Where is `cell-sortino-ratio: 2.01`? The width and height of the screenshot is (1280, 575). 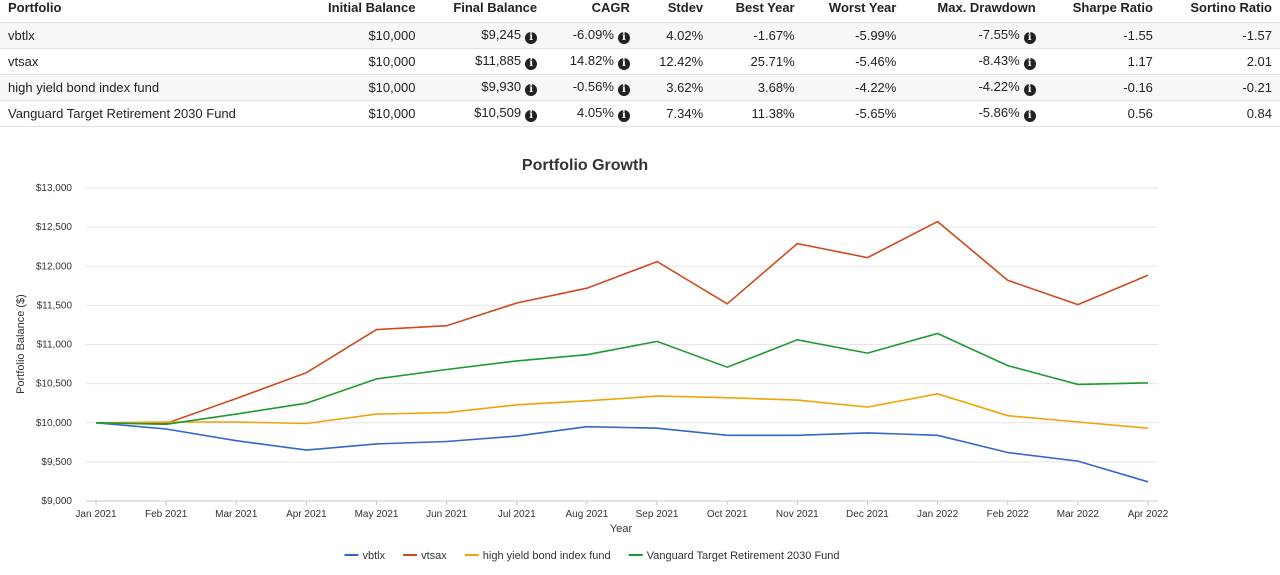 cell-sortino-ratio: 2.01 is located at coordinates (1220, 61).